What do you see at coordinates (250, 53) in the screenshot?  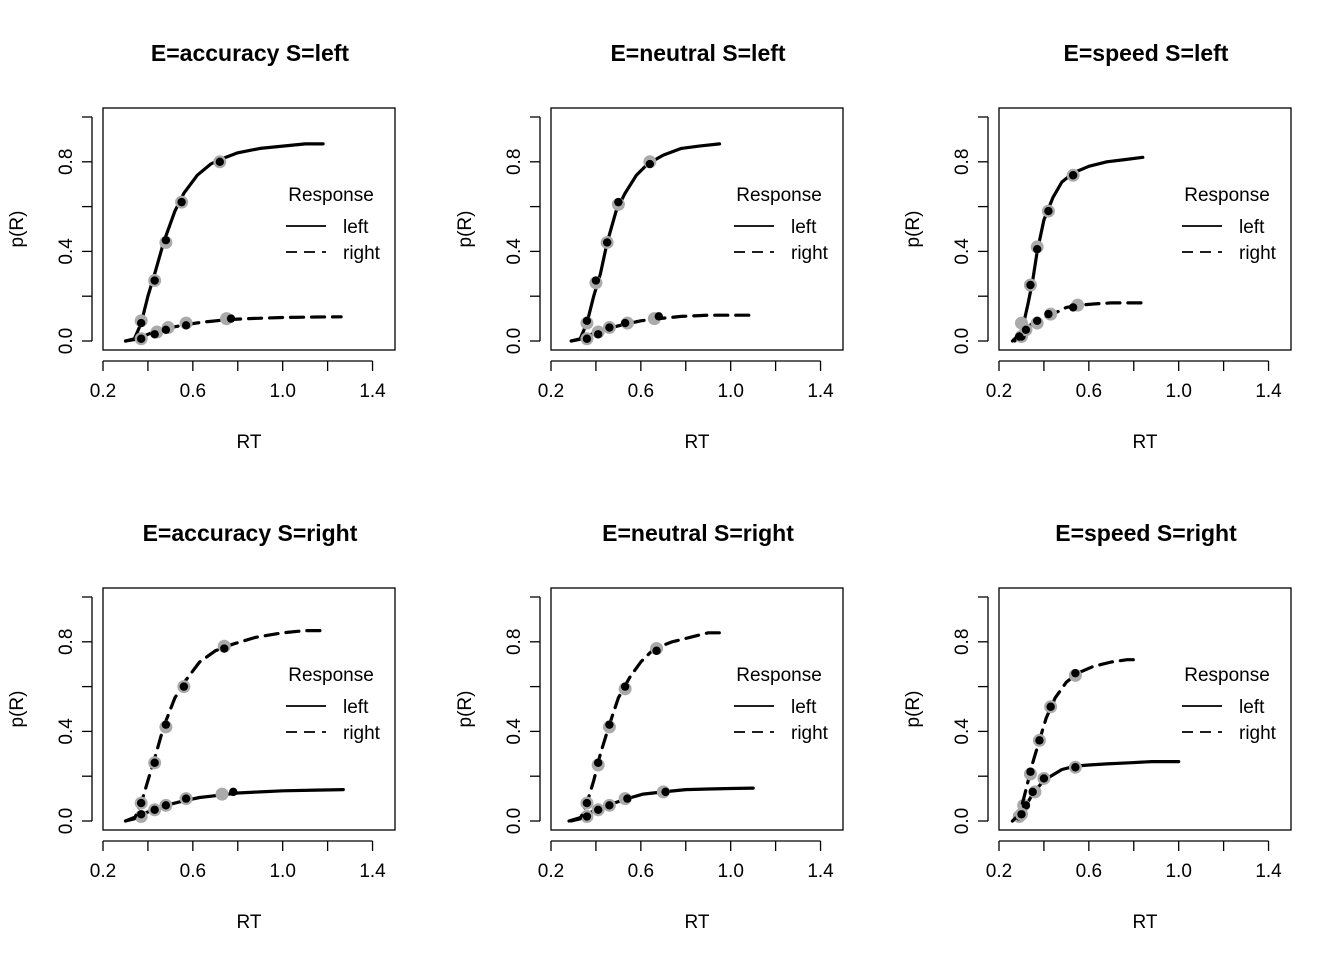 I see `panel-title: E=accuracy S=left` at bounding box center [250, 53].